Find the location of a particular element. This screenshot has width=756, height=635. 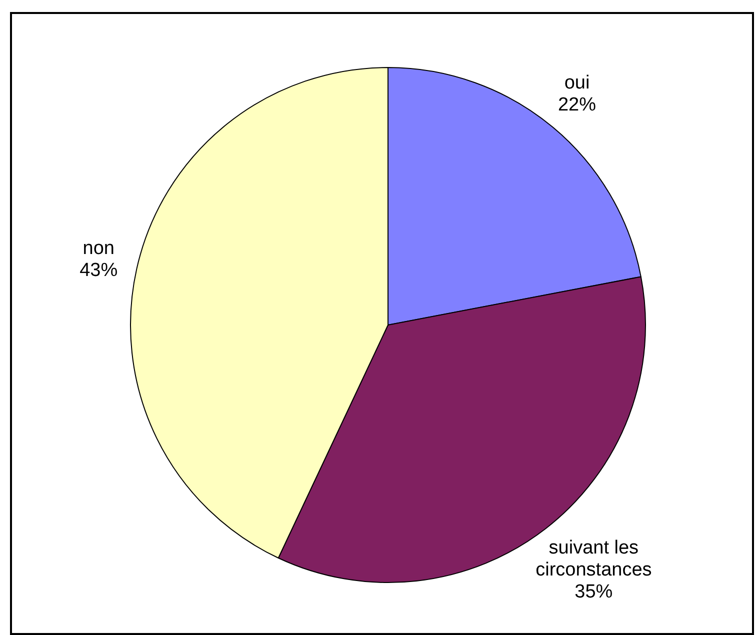

data-label: 43% is located at coordinates (99, 270).